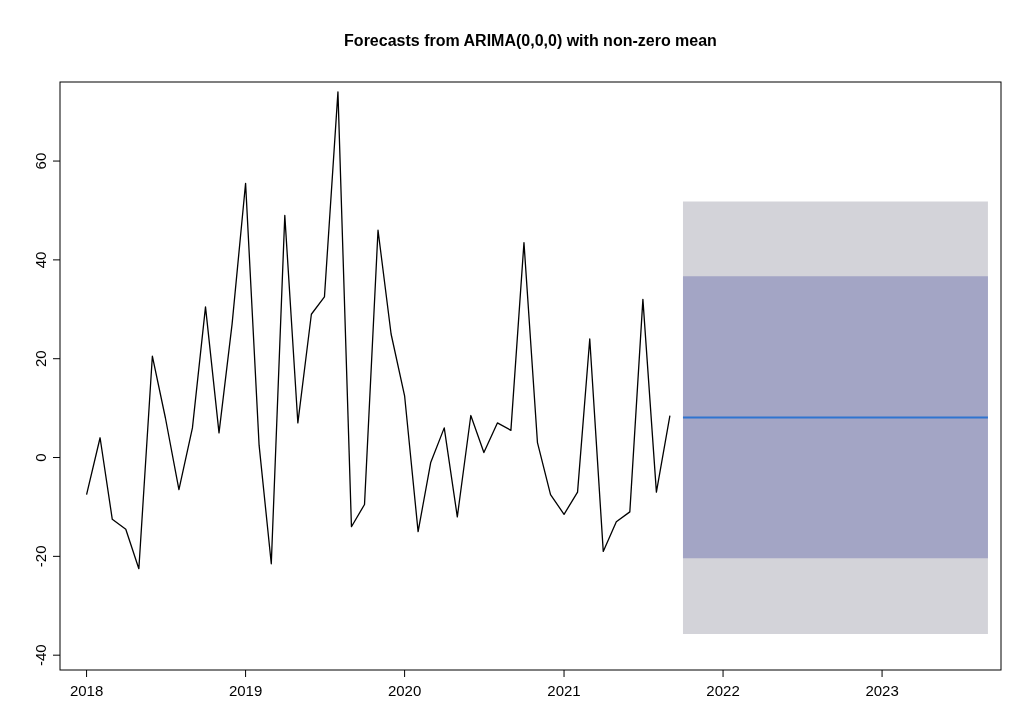  I want to click on x-tick-label: 2022, so click(723, 690).